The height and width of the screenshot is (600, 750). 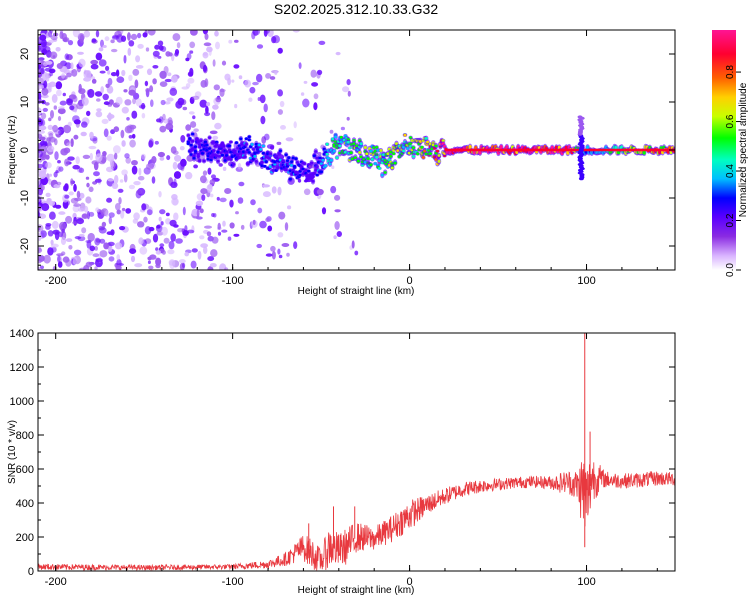 What do you see at coordinates (733, 171) in the screenshot?
I see `colorbar-ticks: 0.0 0.2 0.4 0.6 0.8` at bounding box center [733, 171].